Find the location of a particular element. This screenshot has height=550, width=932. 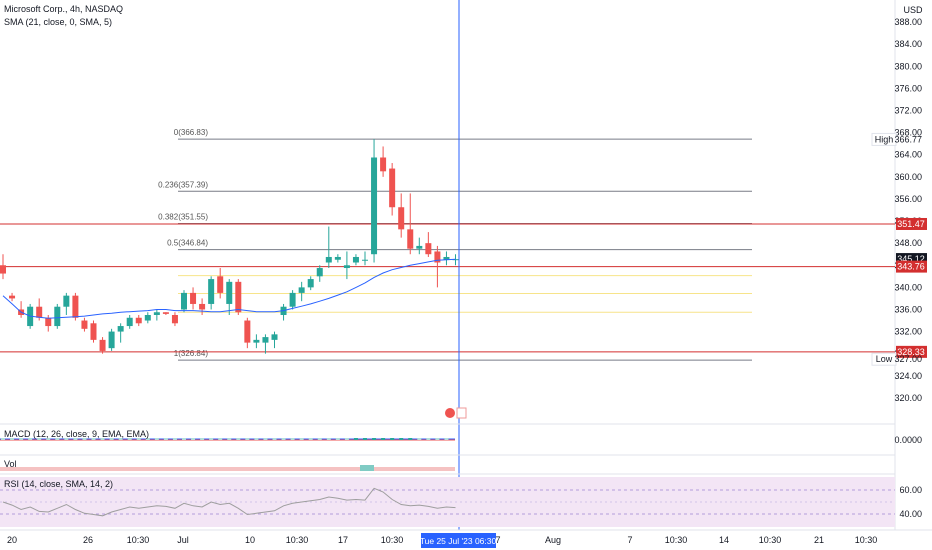

sma-legend: SMA (21, close, 0, SMA, 5) is located at coordinates (58, 22).